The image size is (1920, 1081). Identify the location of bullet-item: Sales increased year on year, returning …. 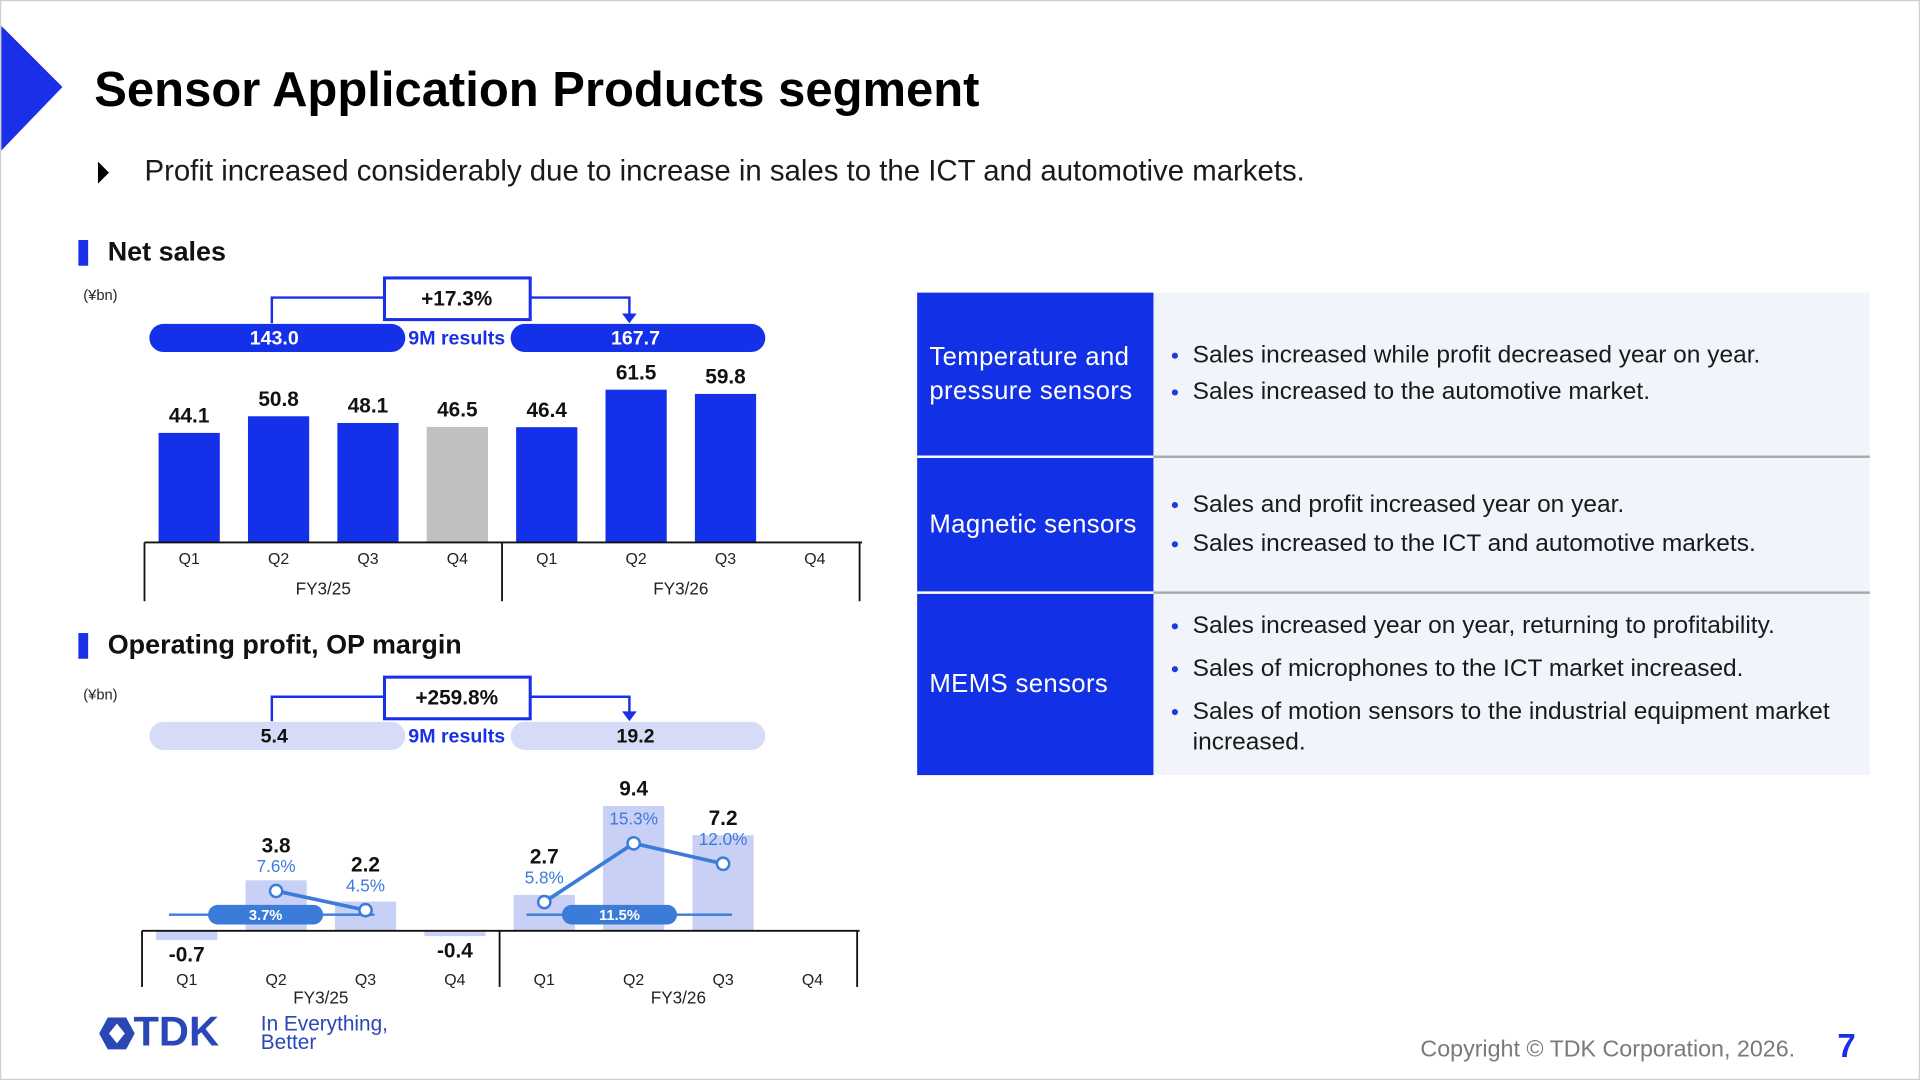
(1519, 626).